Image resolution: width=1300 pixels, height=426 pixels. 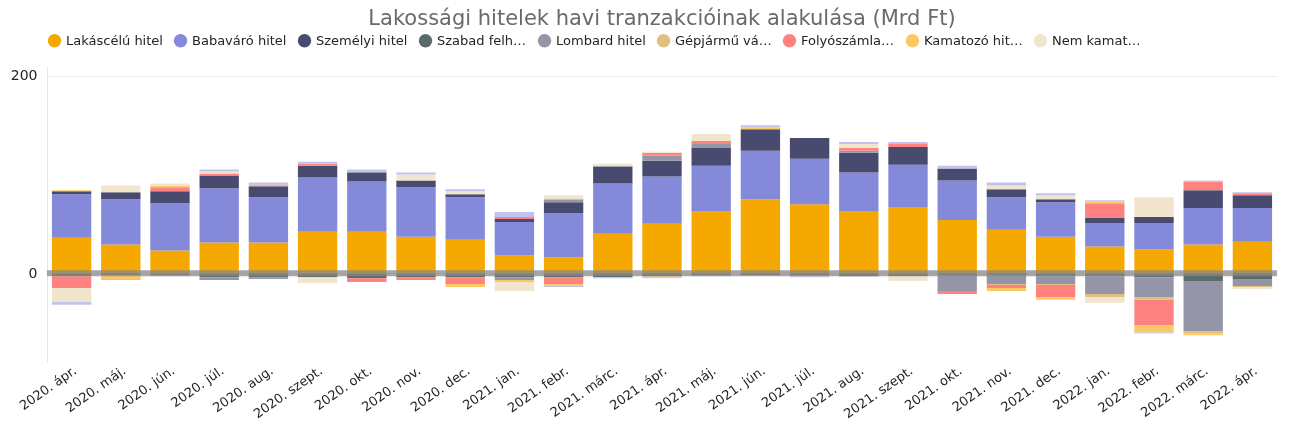 What do you see at coordinates (24, 75) in the screenshot?
I see `y-tick-label: 200` at bounding box center [24, 75].